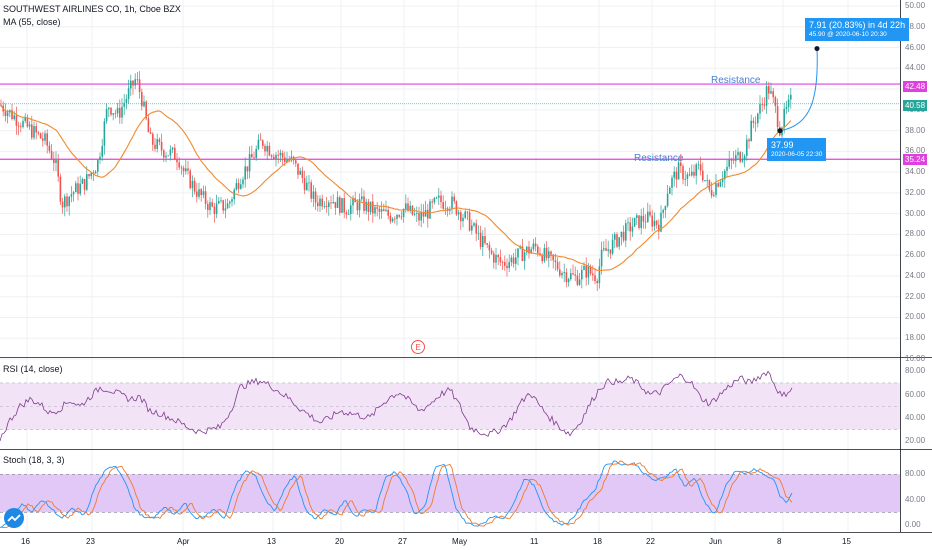 The image size is (932, 550). Describe the element at coordinates (798, 90) in the screenshot. I see `projection-curve` at that location.